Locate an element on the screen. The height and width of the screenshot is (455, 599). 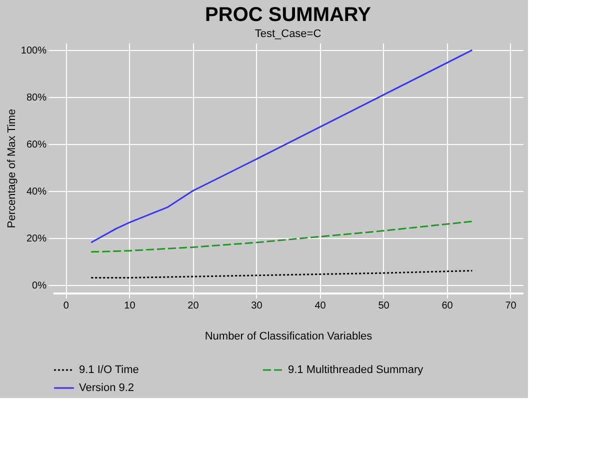
x-tick-label: 60 is located at coordinates (448, 306).